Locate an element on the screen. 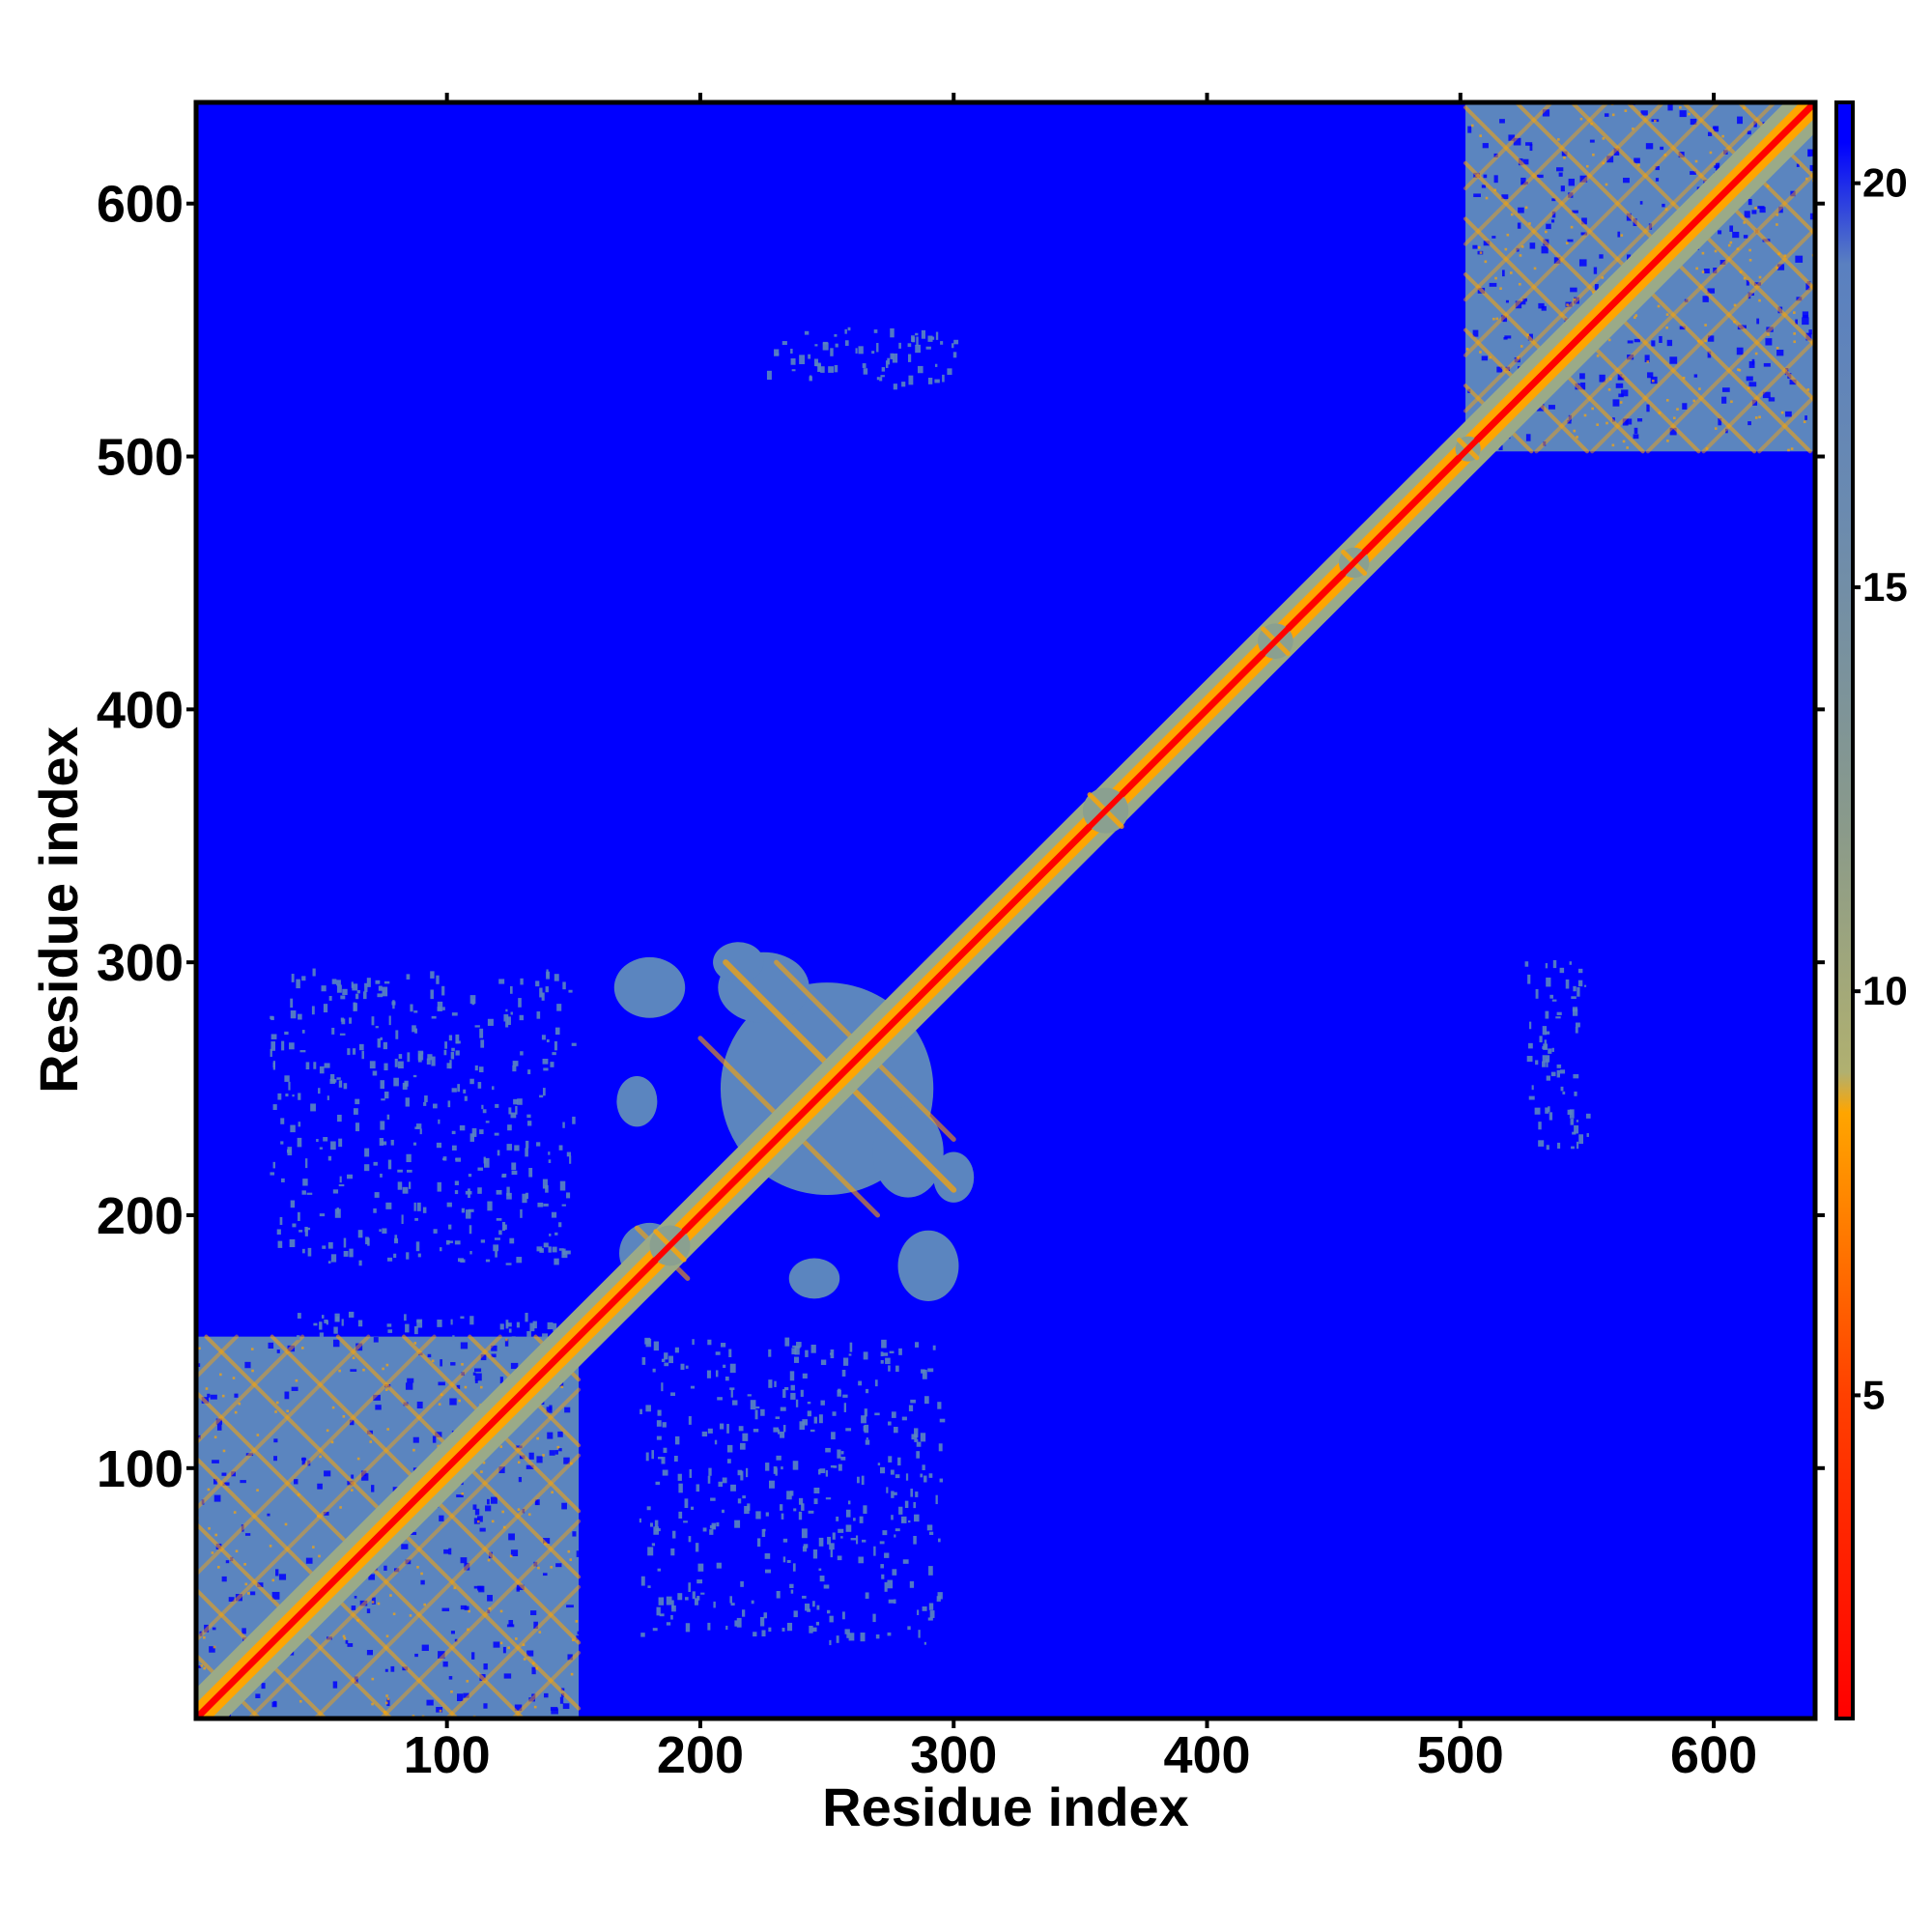  x-tick-label: 500 is located at coordinates (1460, 1755).